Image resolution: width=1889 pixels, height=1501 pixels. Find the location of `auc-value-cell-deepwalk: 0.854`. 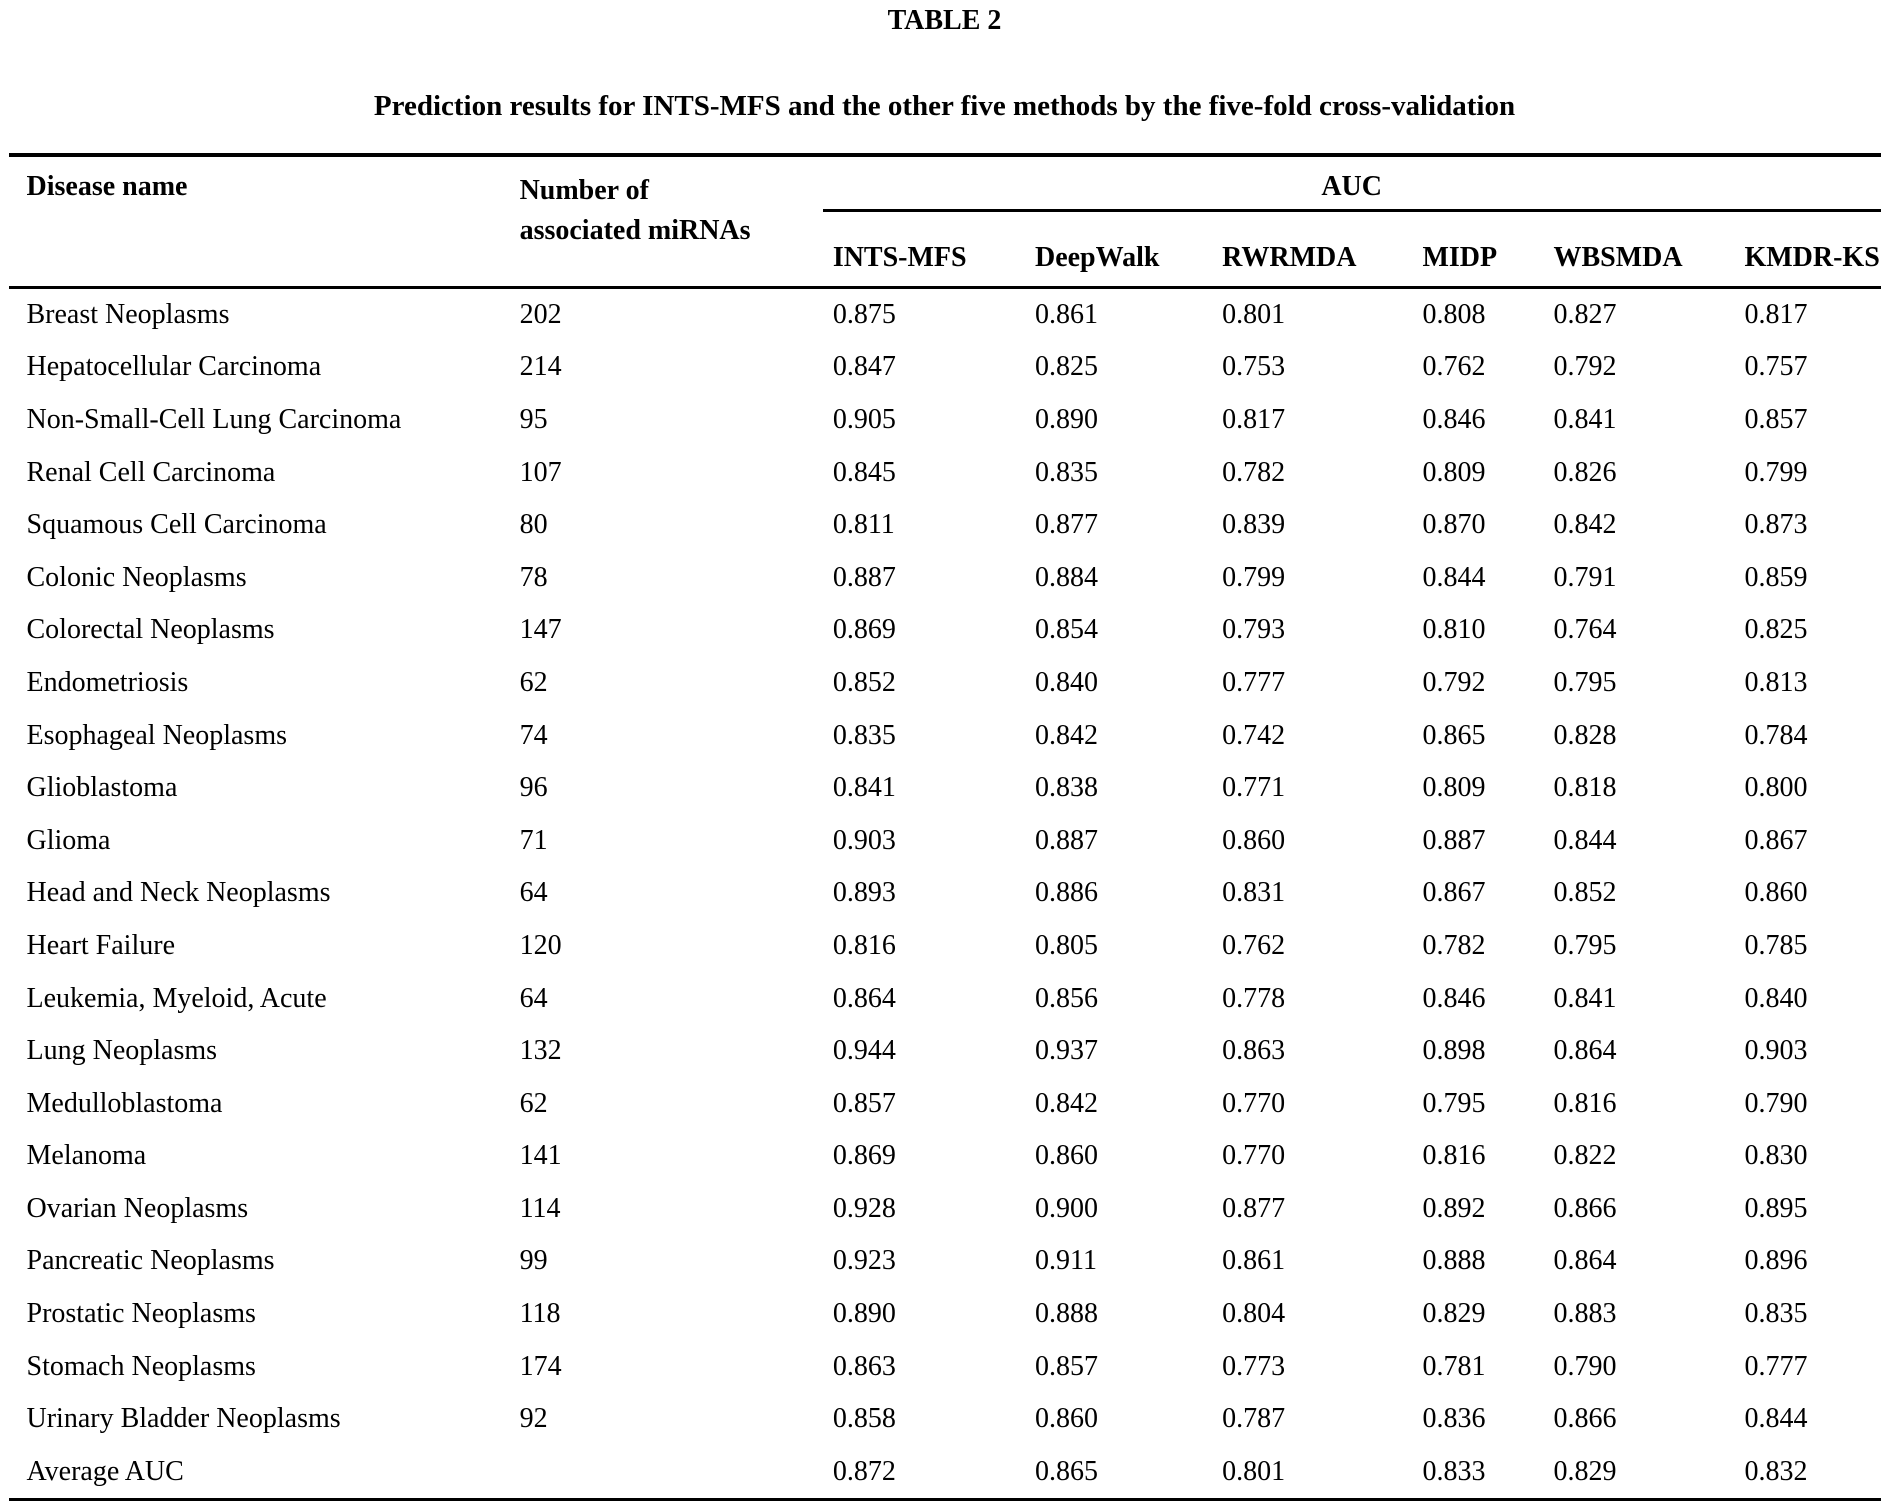

auc-value-cell-deepwalk: 0.854 is located at coordinates (1066, 630).